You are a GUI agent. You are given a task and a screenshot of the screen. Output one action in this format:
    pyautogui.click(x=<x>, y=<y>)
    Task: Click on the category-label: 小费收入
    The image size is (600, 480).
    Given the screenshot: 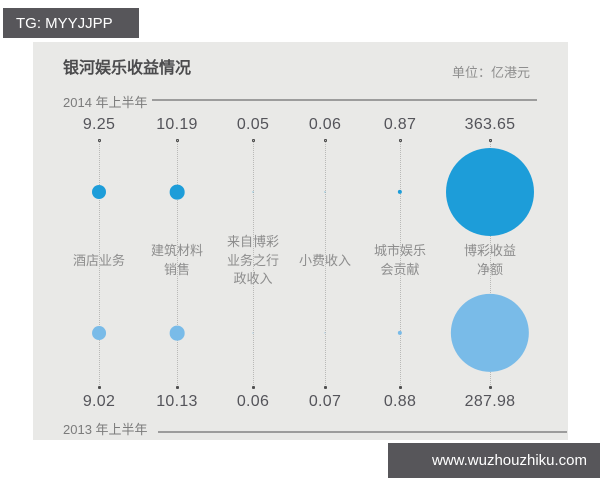 What is the action you would take?
    pyautogui.click(x=324, y=260)
    